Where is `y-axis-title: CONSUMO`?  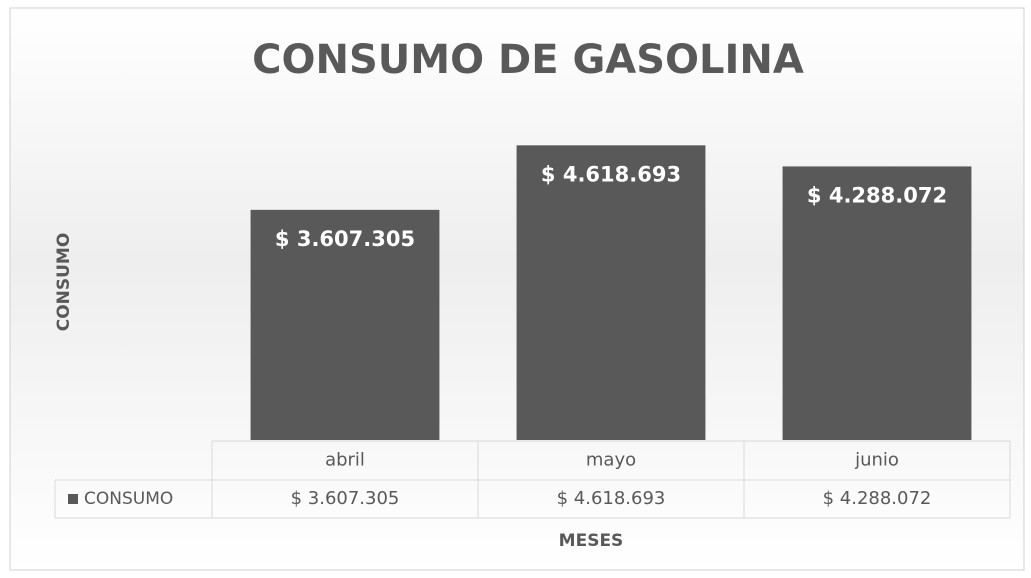
y-axis-title: CONSUMO is located at coordinates (64, 282).